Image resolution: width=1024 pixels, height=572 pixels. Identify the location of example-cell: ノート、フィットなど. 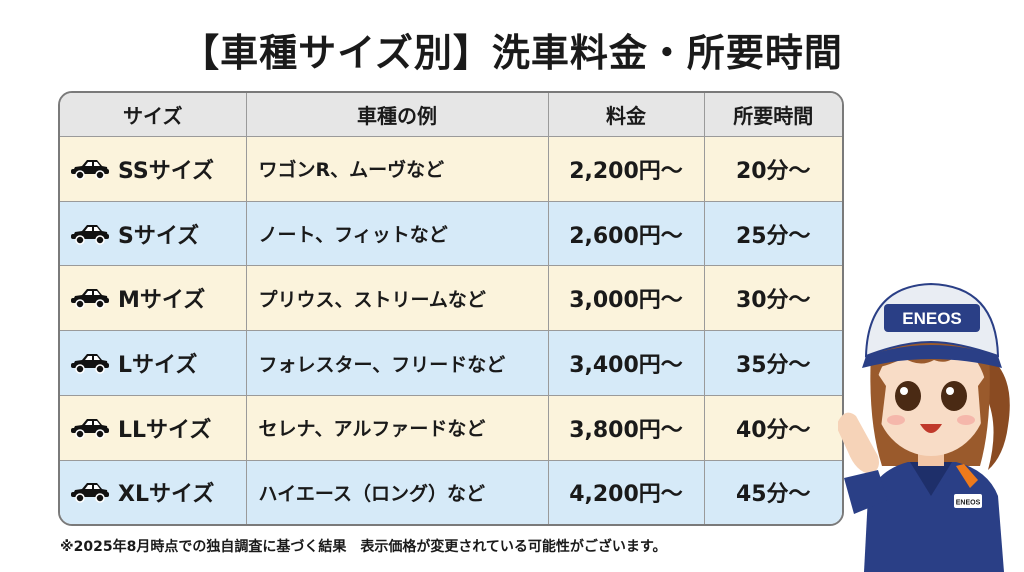
(397, 233).